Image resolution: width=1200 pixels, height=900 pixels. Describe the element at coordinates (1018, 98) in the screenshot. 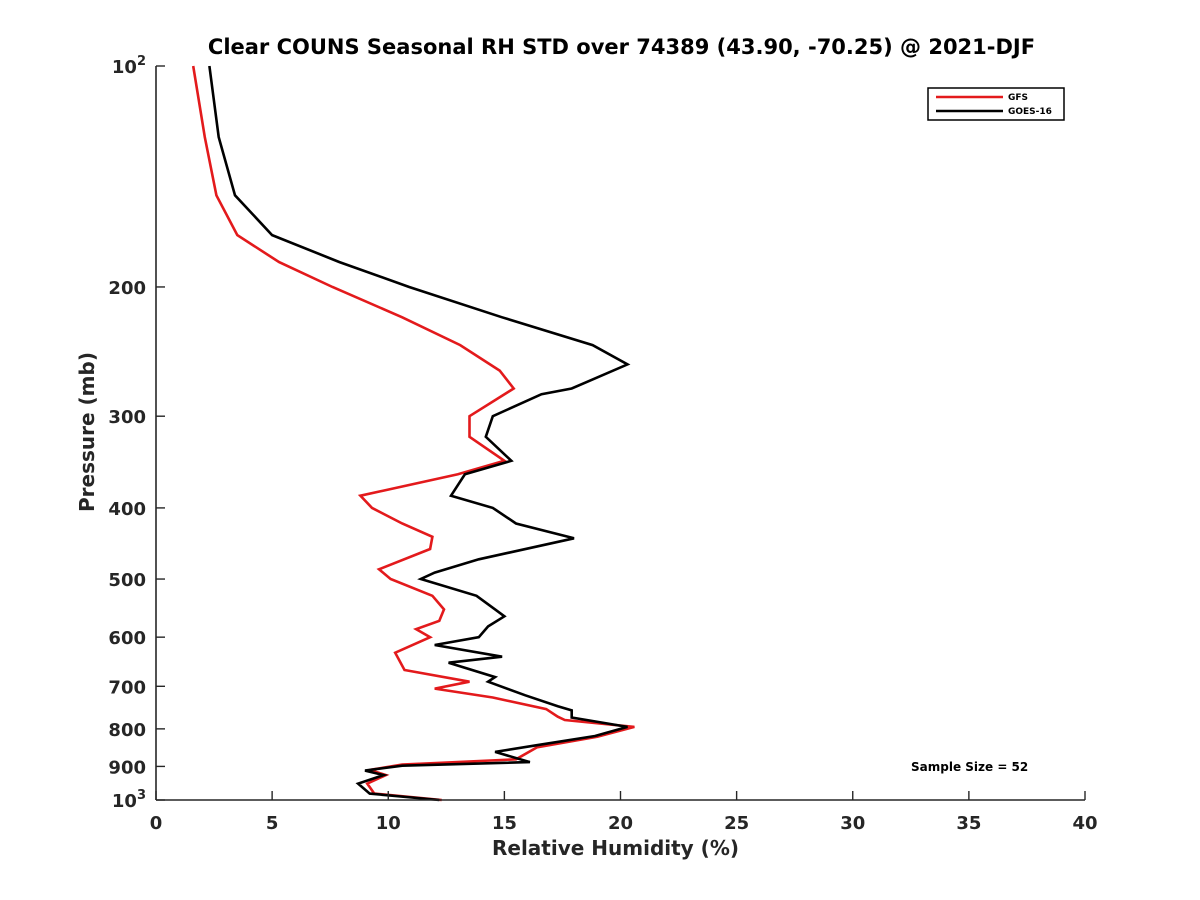

I see `legend-label-gfs: GFS` at that location.